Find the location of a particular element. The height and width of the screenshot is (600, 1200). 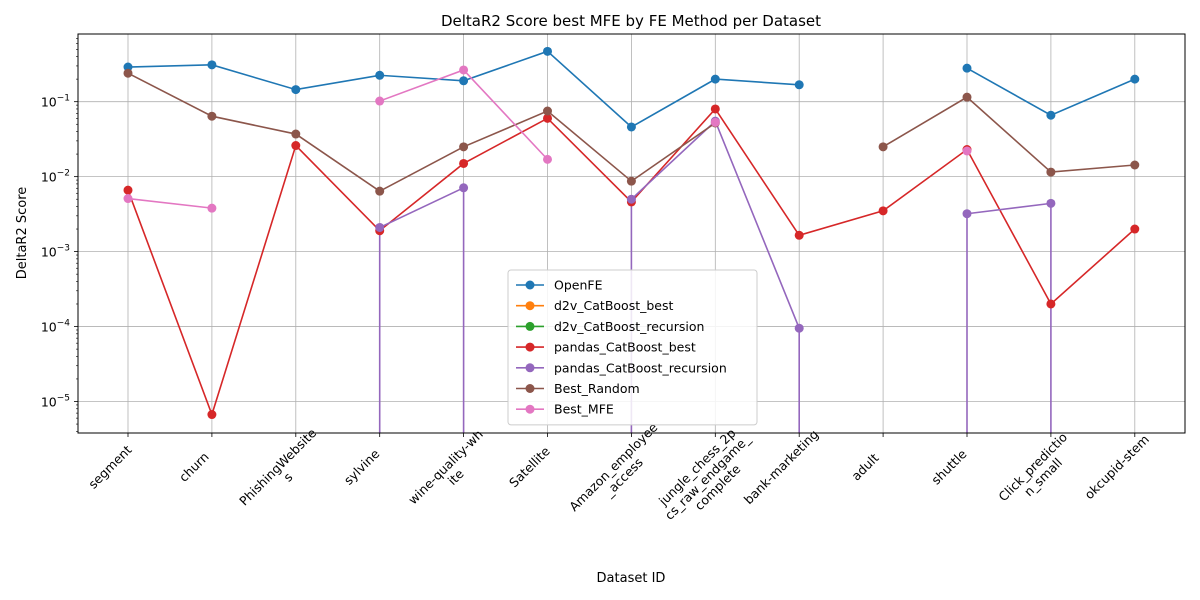

x-tick-label: PhishingWebsites is located at coordinates (282, 471).